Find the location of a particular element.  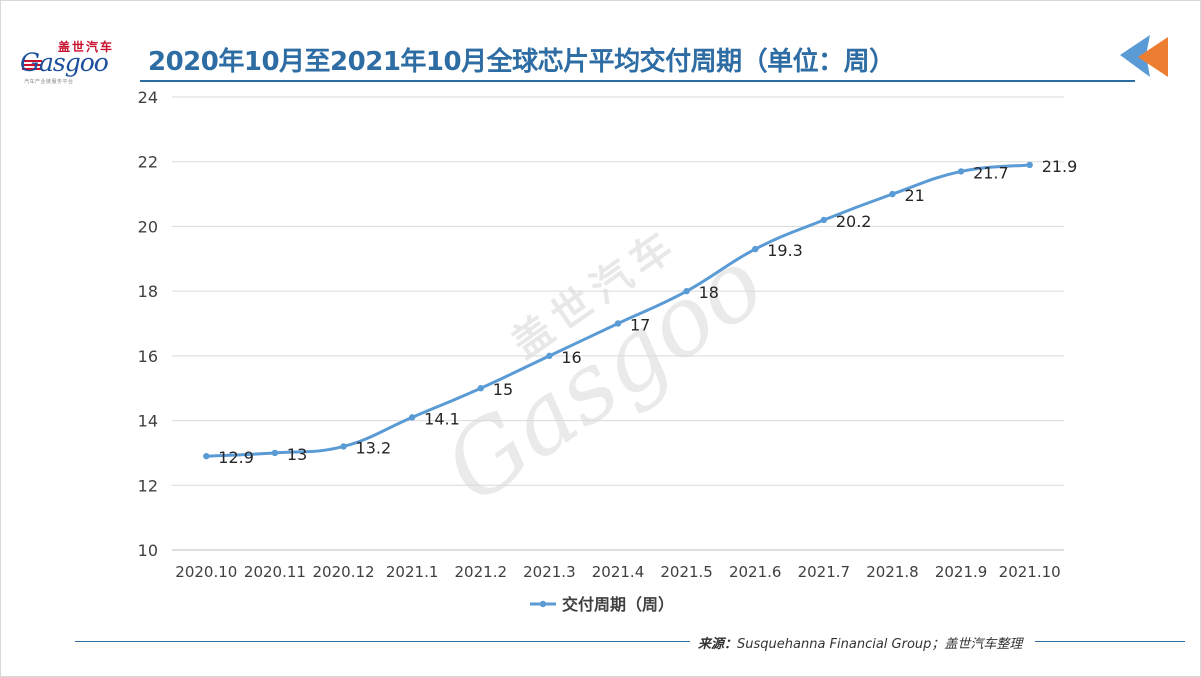

x-tick-label: 2020.12 is located at coordinates (344, 572).